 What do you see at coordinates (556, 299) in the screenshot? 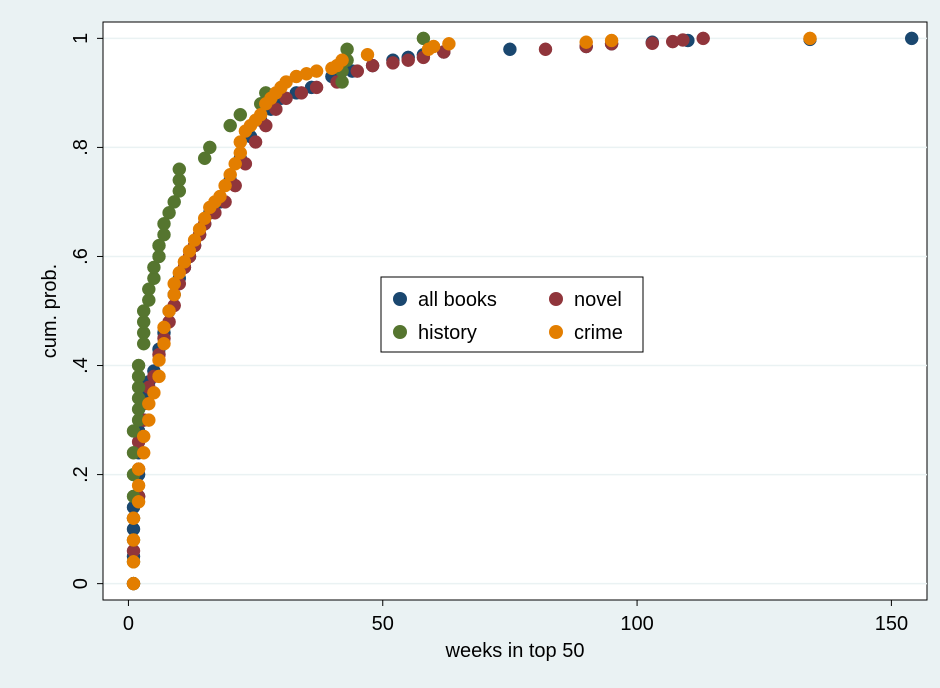
I see `legend-marker-novel` at bounding box center [556, 299].